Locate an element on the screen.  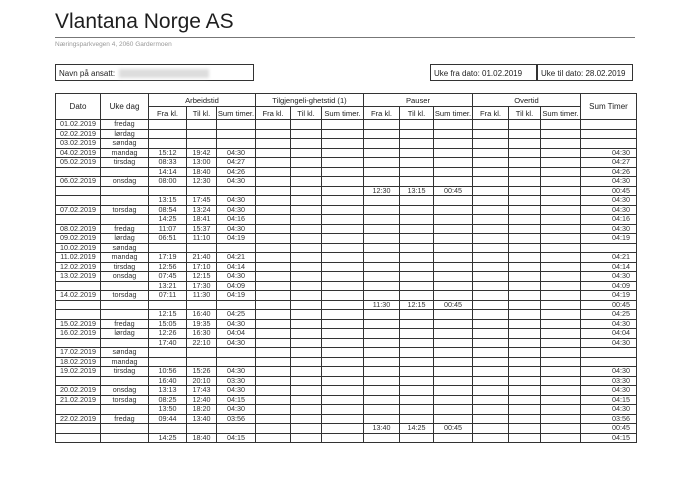
header-pauser-sum: Sum timer. is located at coordinates (453, 113).